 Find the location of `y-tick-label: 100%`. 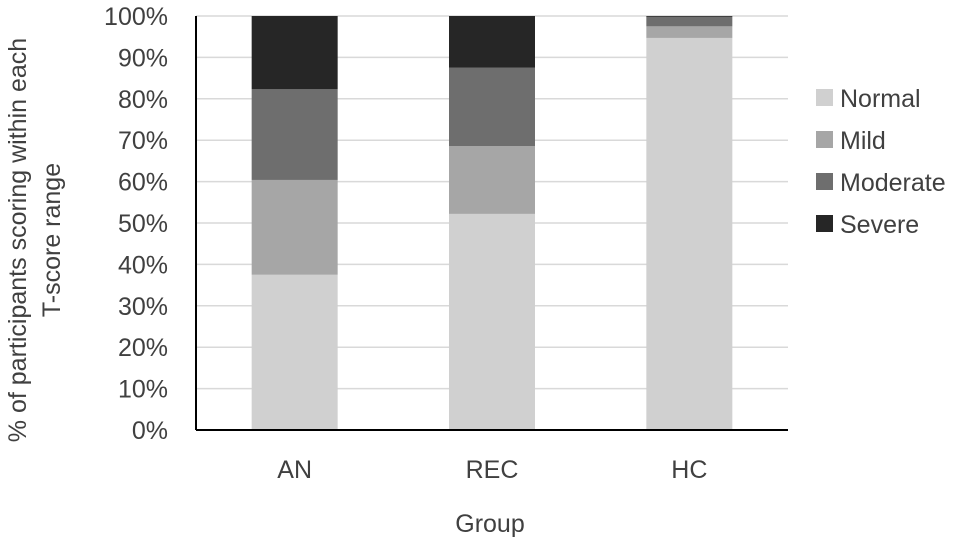

y-tick-label: 100% is located at coordinates (136, 17).